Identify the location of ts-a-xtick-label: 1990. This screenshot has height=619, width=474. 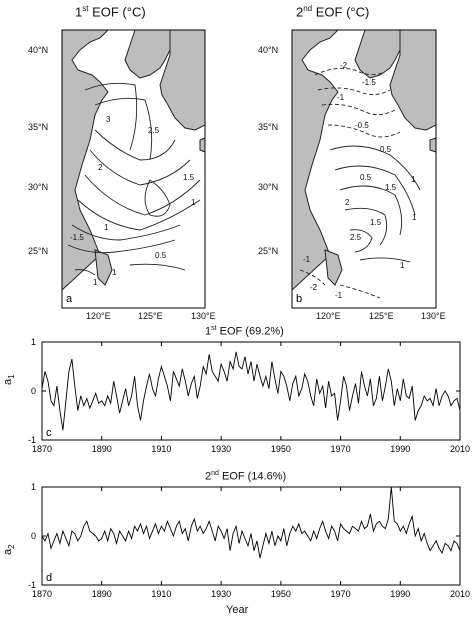
(400, 449).